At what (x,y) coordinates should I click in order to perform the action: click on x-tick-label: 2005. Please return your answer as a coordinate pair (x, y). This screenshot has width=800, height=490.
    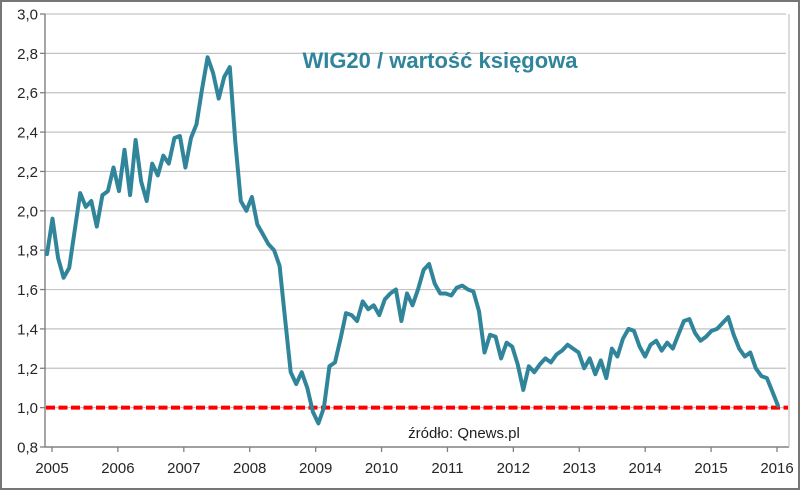
    Looking at the image, I should click on (51, 468).